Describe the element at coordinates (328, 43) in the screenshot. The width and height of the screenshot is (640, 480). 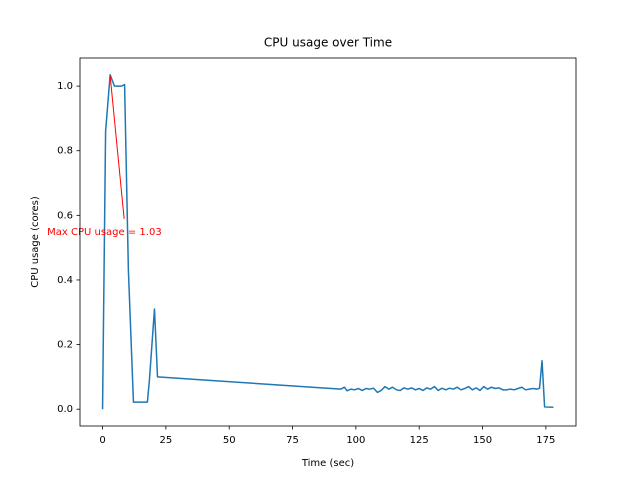
I see `chart-title: CPU usage over Time` at that location.